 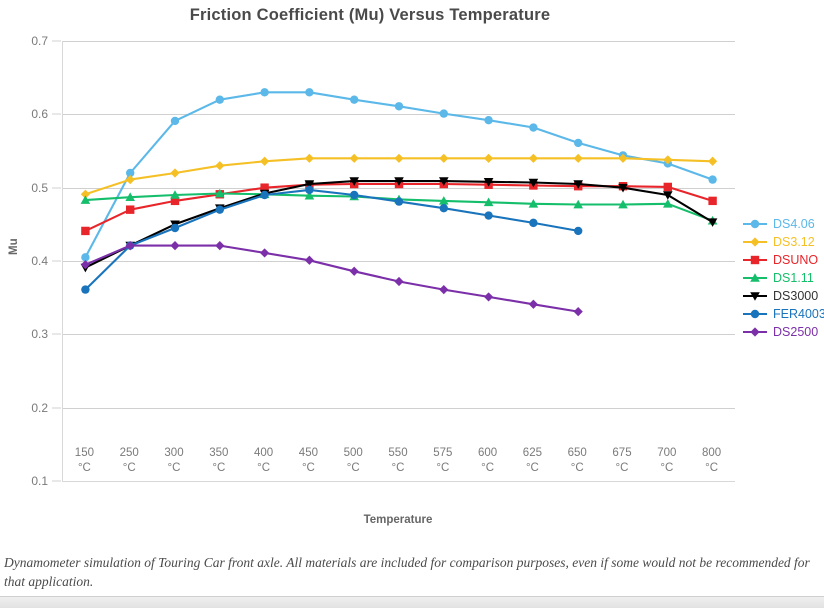 What do you see at coordinates (667, 453) in the screenshot?
I see `x-tick-value: 700` at bounding box center [667, 453].